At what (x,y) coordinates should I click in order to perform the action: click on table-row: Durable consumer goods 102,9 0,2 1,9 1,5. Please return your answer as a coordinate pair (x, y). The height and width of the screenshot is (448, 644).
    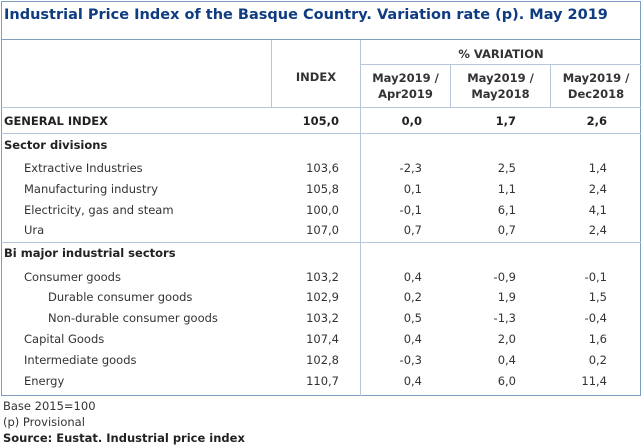
    Looking at the image, I should click on (321, 297).